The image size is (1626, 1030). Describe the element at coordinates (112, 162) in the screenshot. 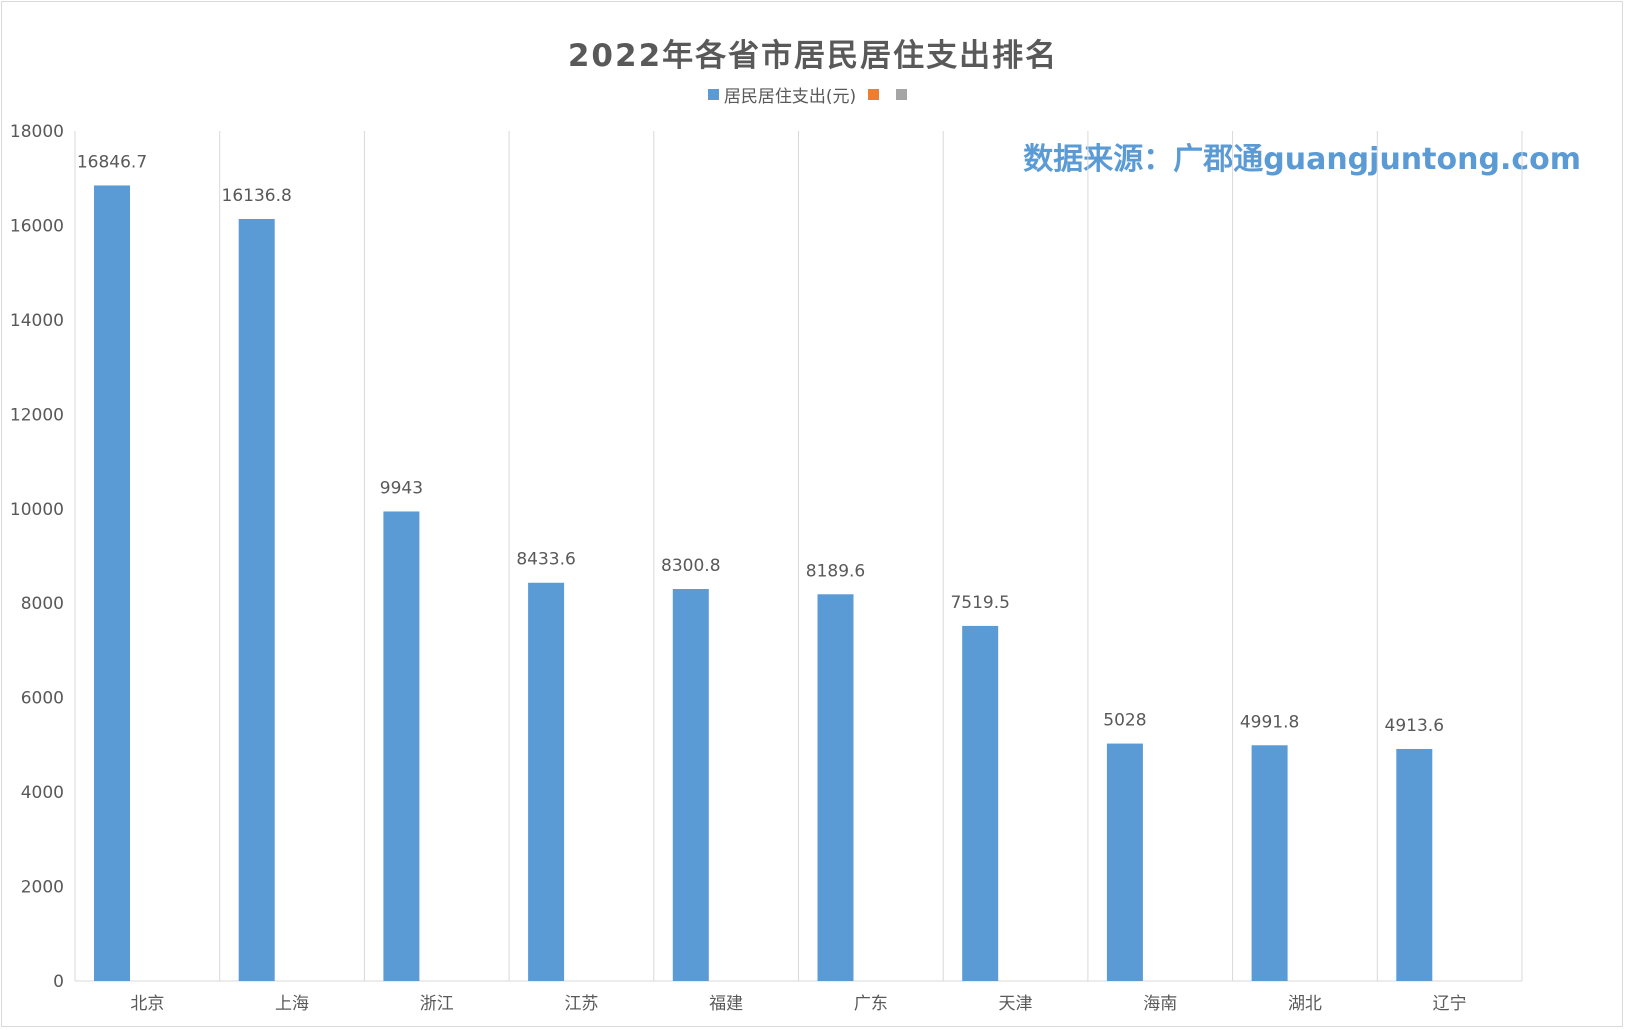

I see `data-label: 16846.7` at that location.